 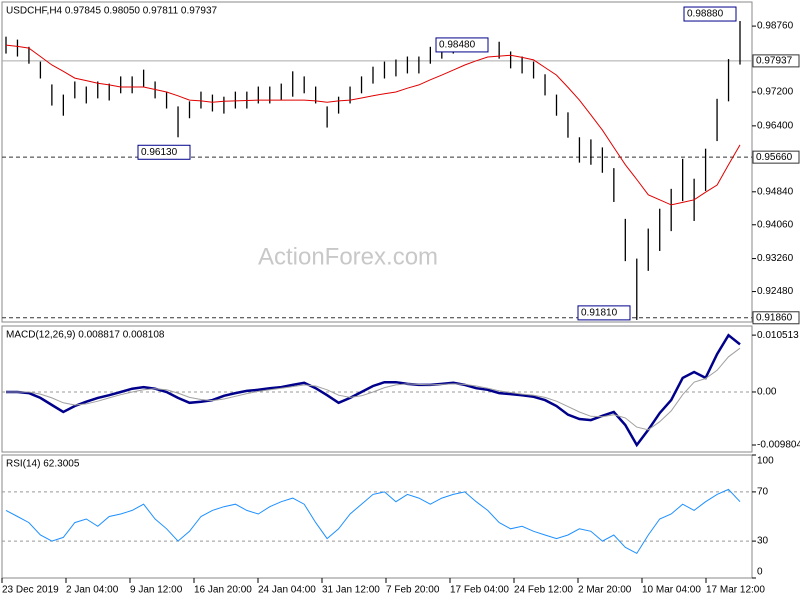 I want to click on level-label: 0.91860, so click(x=774, y=317).